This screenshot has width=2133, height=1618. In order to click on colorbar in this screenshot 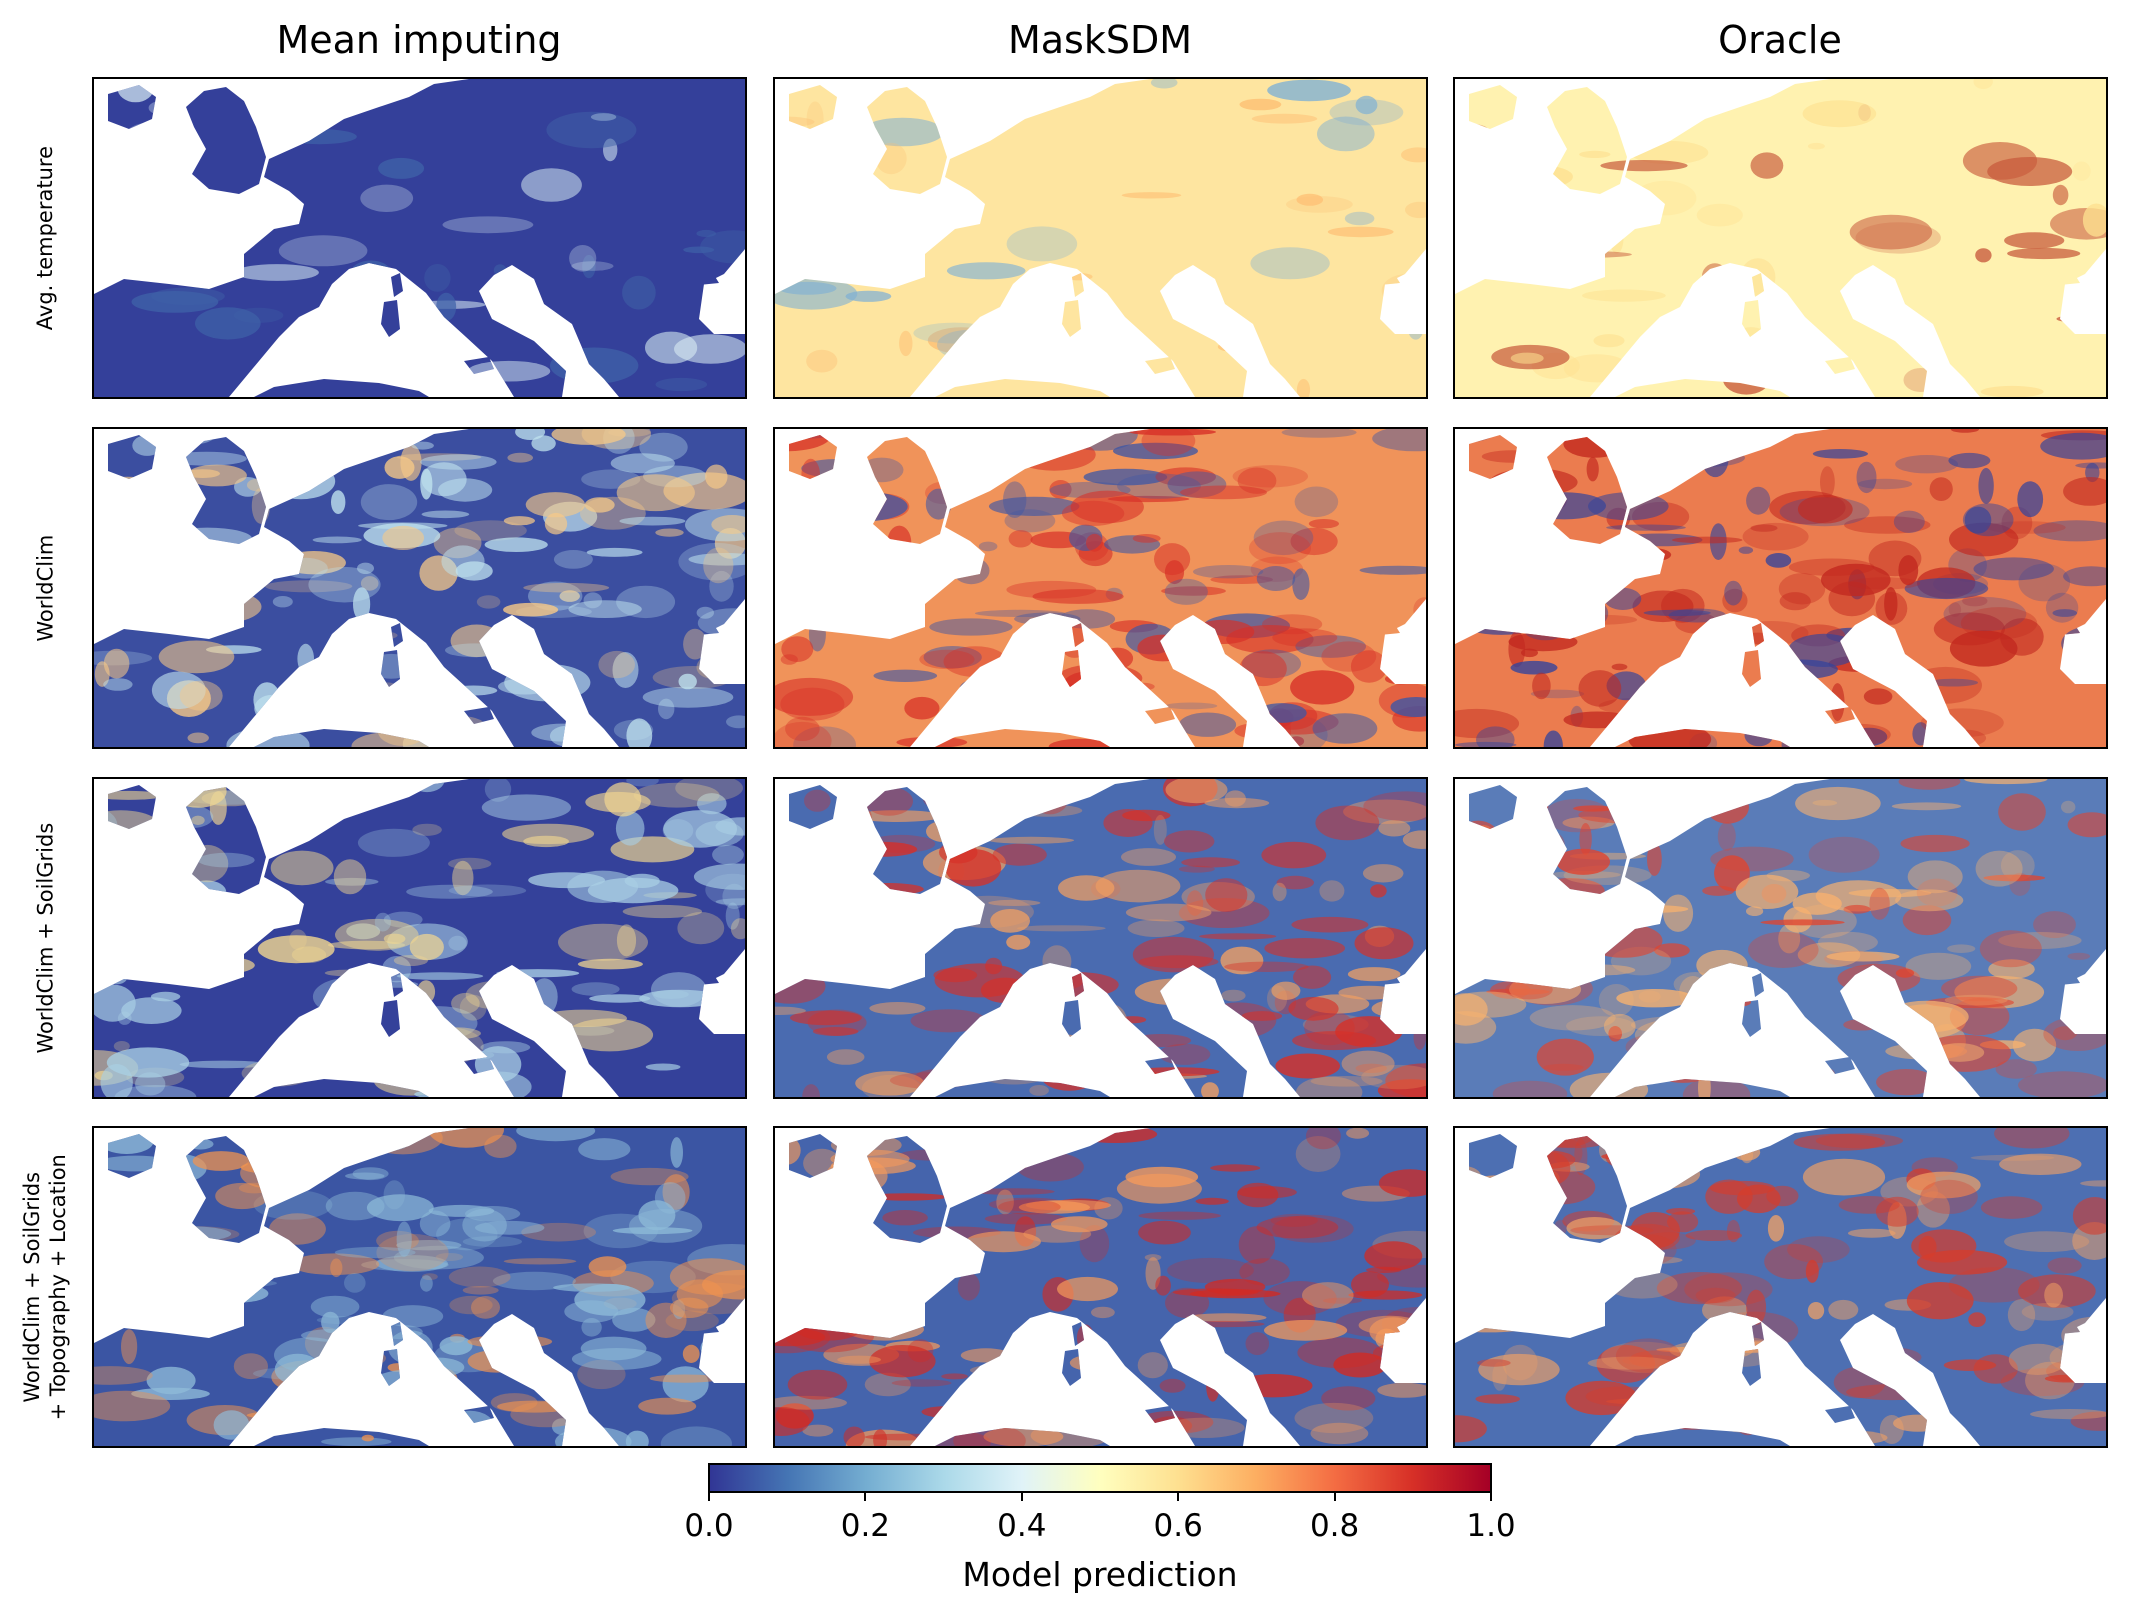, I will do `click(1100, 1478)`.